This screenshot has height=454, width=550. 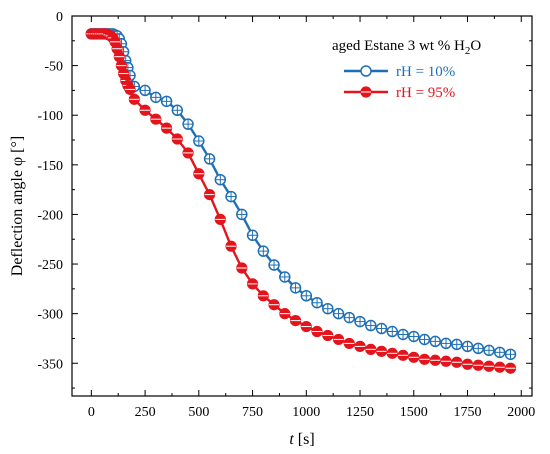 What do you see at coordinates (475, 46) in the screenshot?
I see `legend-title-tail: O` at bounding box center [475, 46].